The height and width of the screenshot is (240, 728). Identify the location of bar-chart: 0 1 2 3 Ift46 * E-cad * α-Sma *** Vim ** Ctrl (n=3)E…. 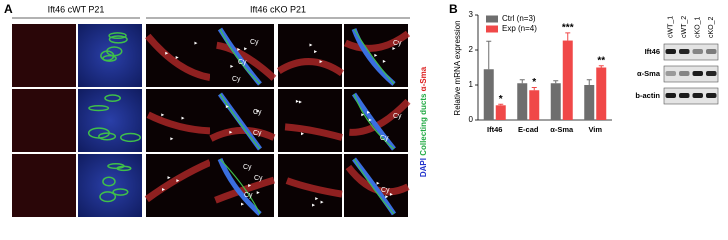
(540, 72).